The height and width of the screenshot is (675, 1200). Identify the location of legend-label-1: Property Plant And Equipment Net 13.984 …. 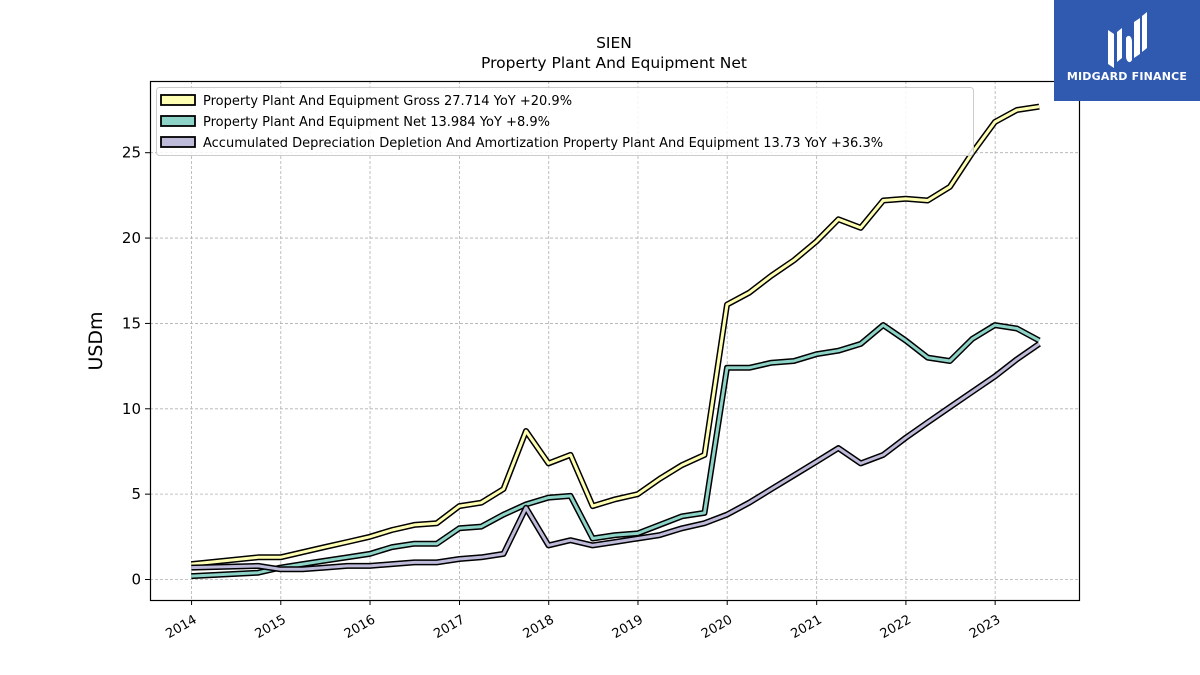
(376, 122).